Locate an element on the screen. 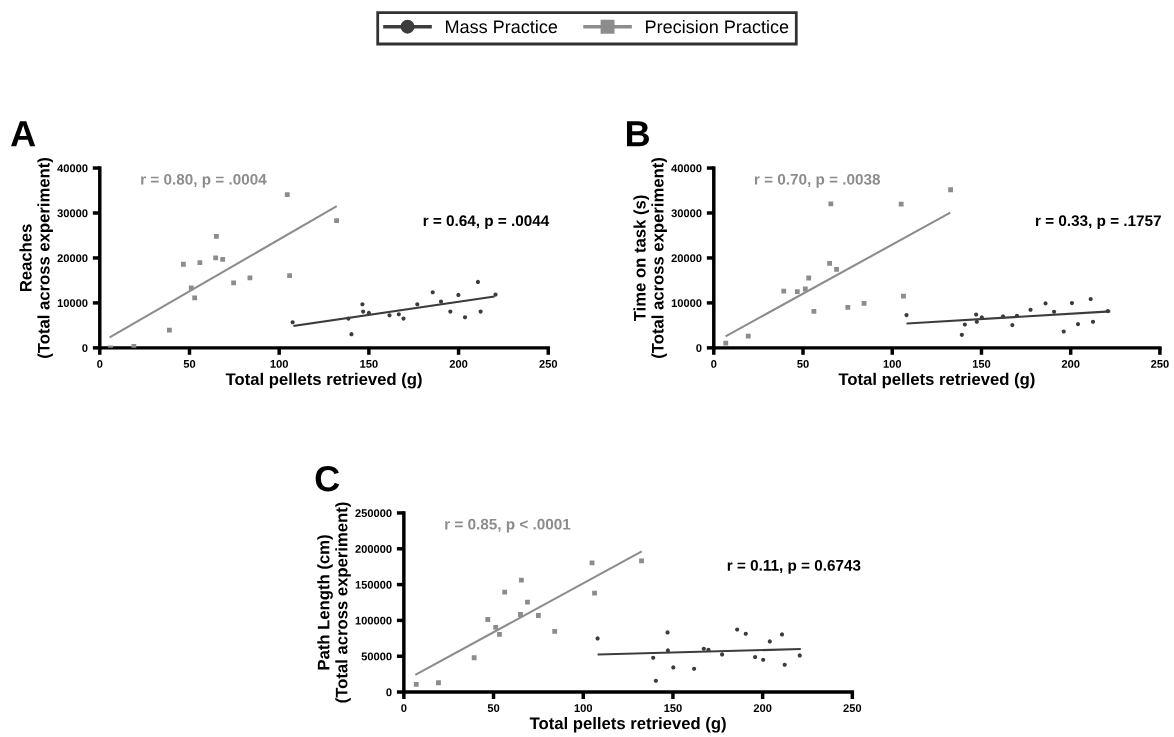 The width and height of the screenshot is (1174, 737). x-tick-label: 150 is located at coordinates (673, 708).